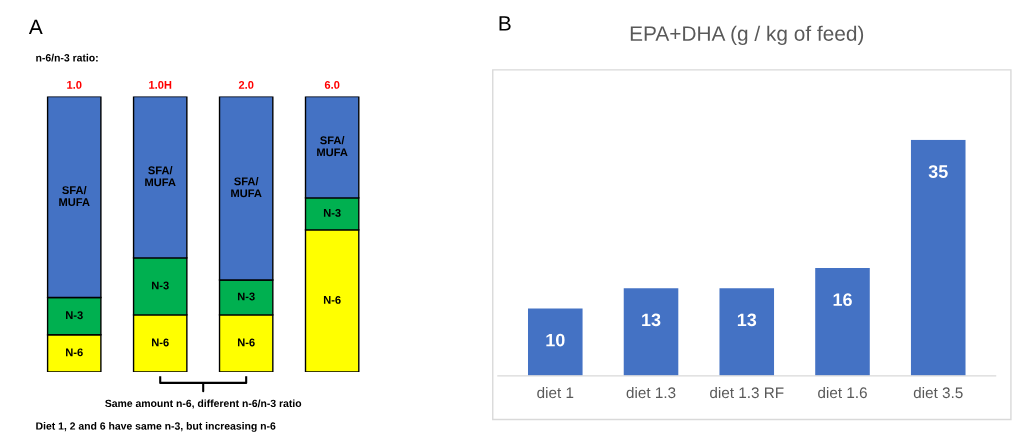 The height and width of the screenshot is (437, 1016). I want to click on x-tick-label: diet 3.5, so click(938, 392).